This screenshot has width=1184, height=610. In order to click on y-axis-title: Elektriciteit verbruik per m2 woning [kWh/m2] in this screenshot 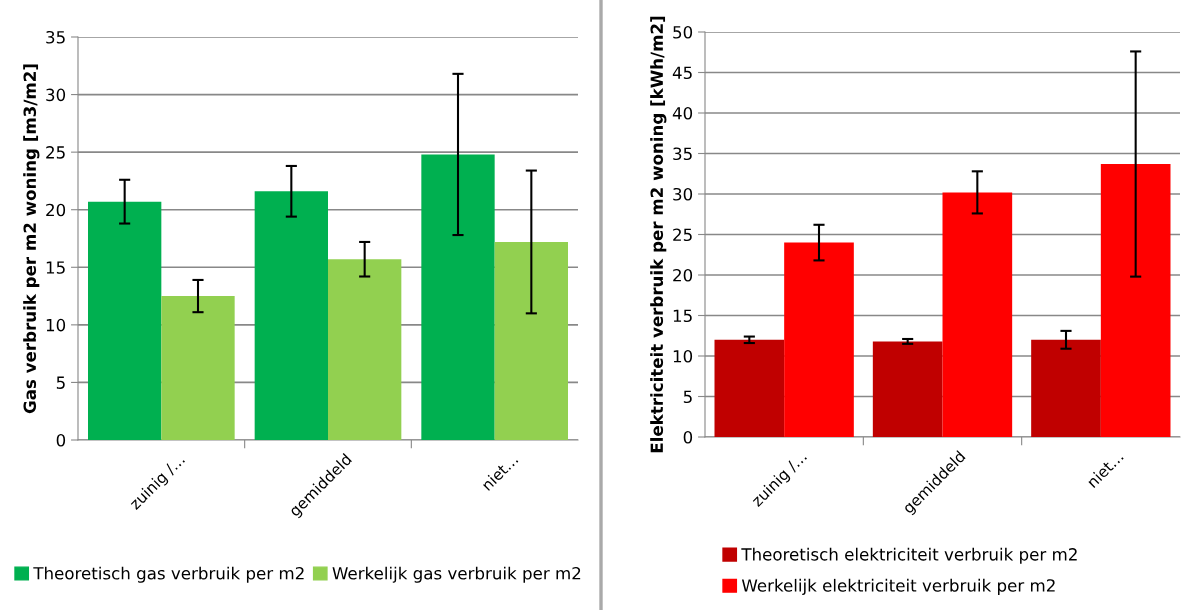, I will do `click(658, 234)`.